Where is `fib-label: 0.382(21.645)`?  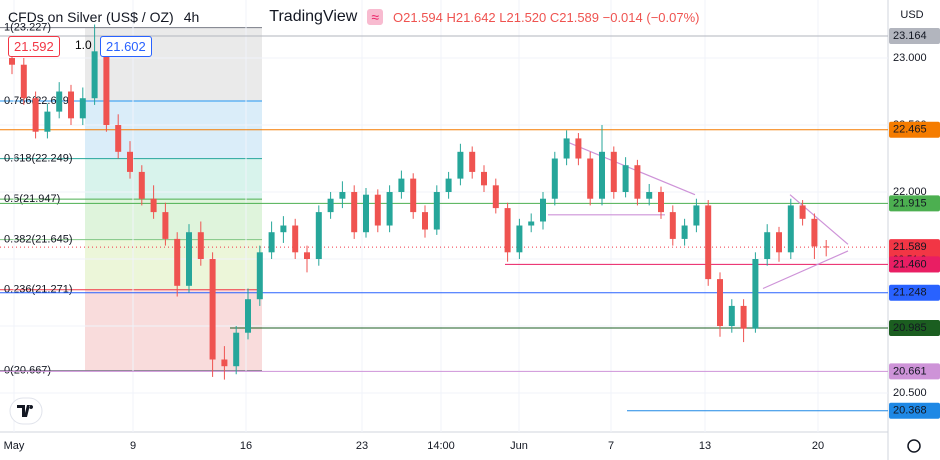
fib-label: 0.382(21.645) is located at coordinates (38, 239).